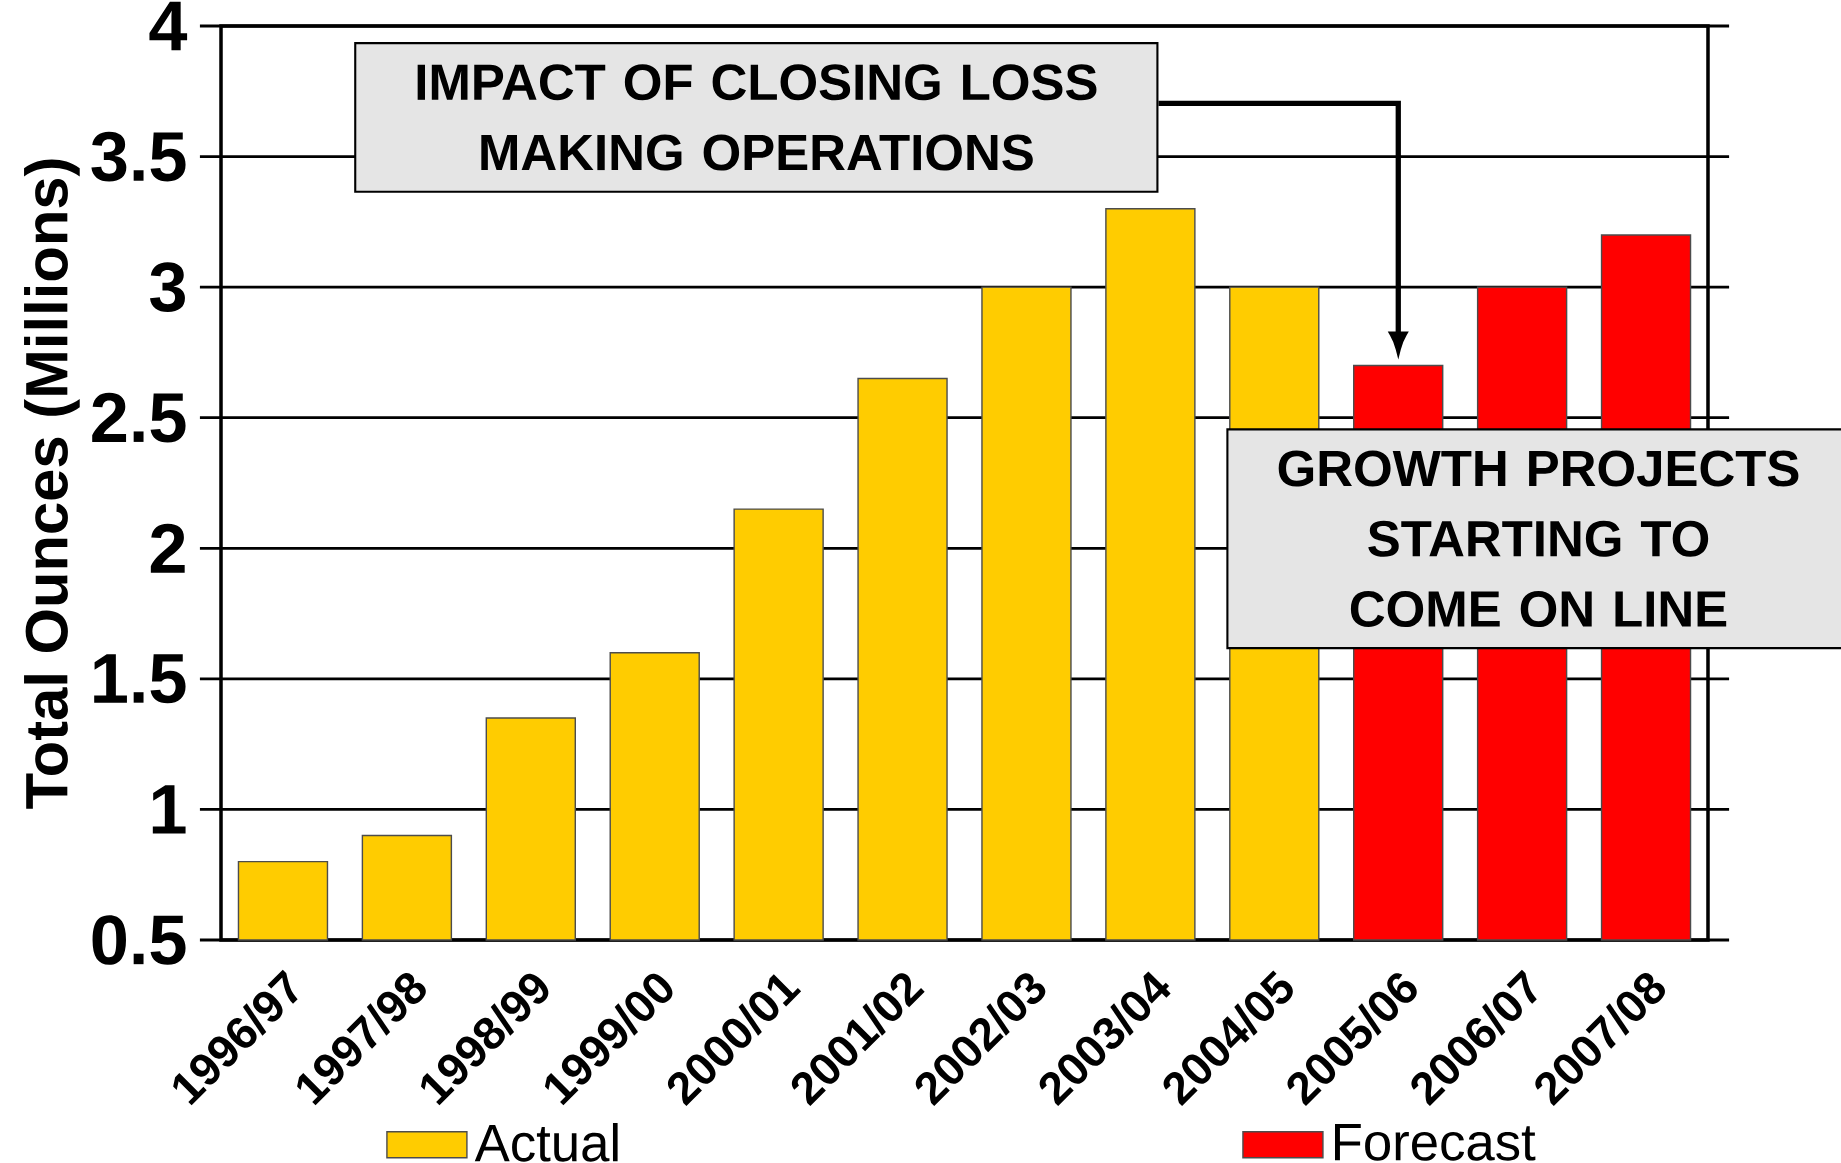 Image resolution: width=1841 pixels, height=1163 pixels. I want to click on y-tick-label: 3.5, so click(138, 156).